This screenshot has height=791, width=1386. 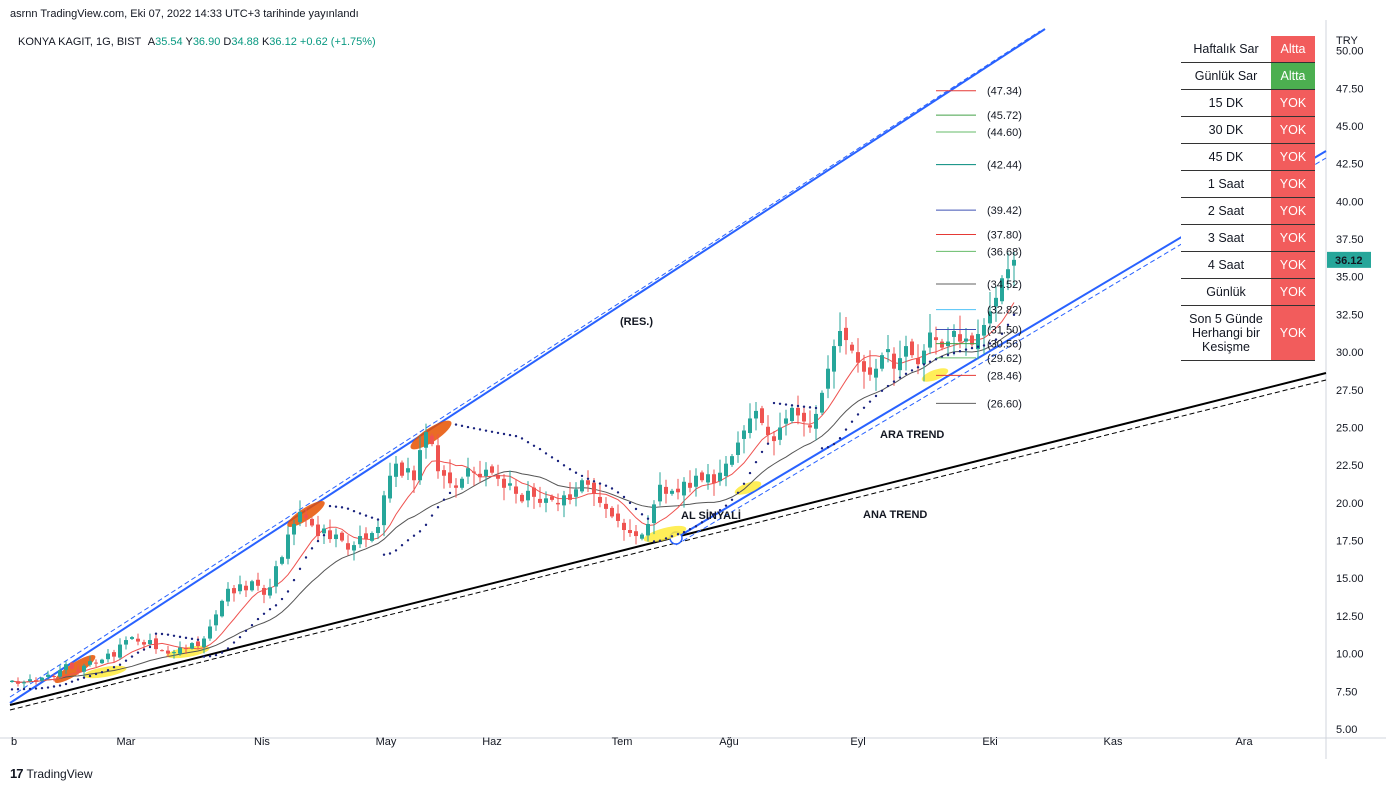 What do you see at coordinates (1226, 130) in the screenshot?
I see `signal-label: 30 DK` at bounding box center [1226, 130].